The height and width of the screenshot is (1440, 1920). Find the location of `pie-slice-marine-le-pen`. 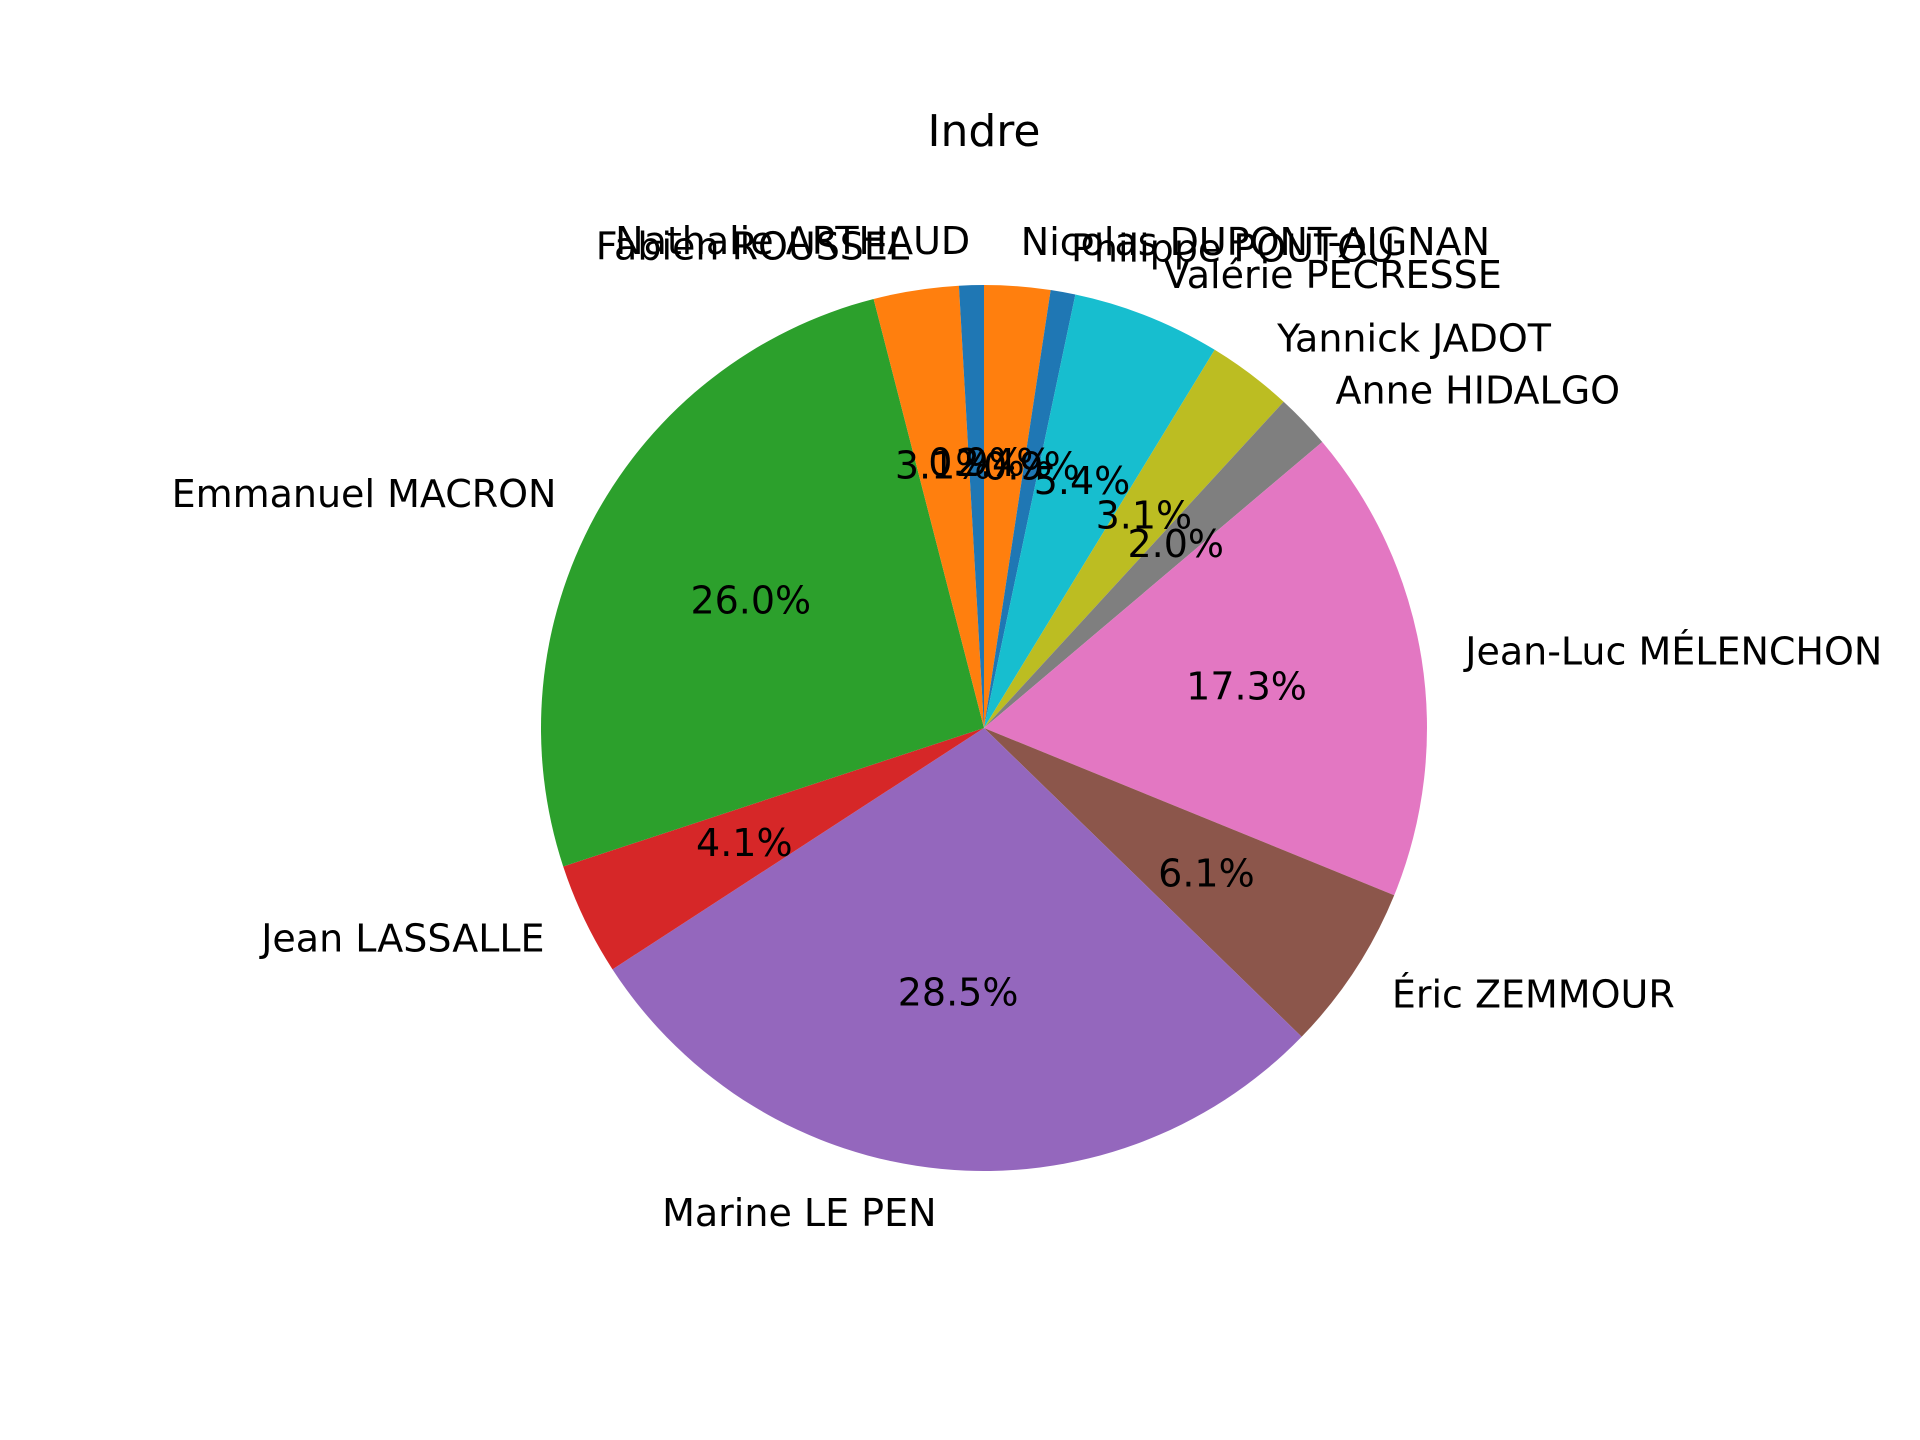

pie-slice-marine-le-pen is located at coordinates (957, 949).